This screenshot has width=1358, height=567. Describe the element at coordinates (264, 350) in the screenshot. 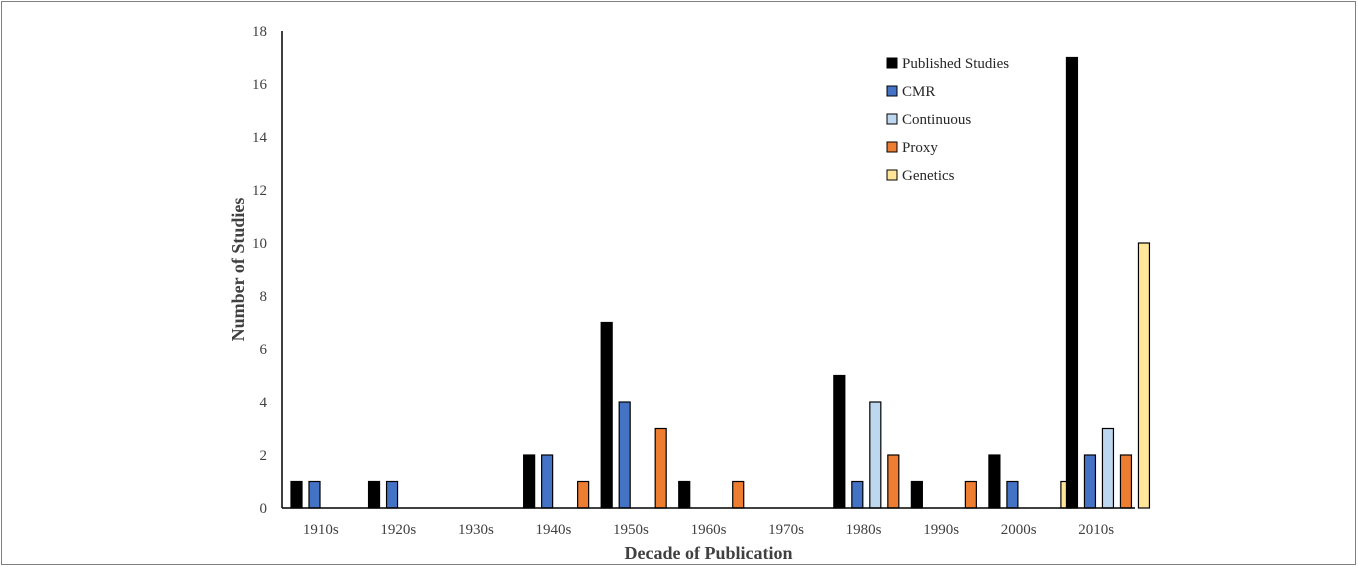

I see `y-tick-label: 6` at that location.